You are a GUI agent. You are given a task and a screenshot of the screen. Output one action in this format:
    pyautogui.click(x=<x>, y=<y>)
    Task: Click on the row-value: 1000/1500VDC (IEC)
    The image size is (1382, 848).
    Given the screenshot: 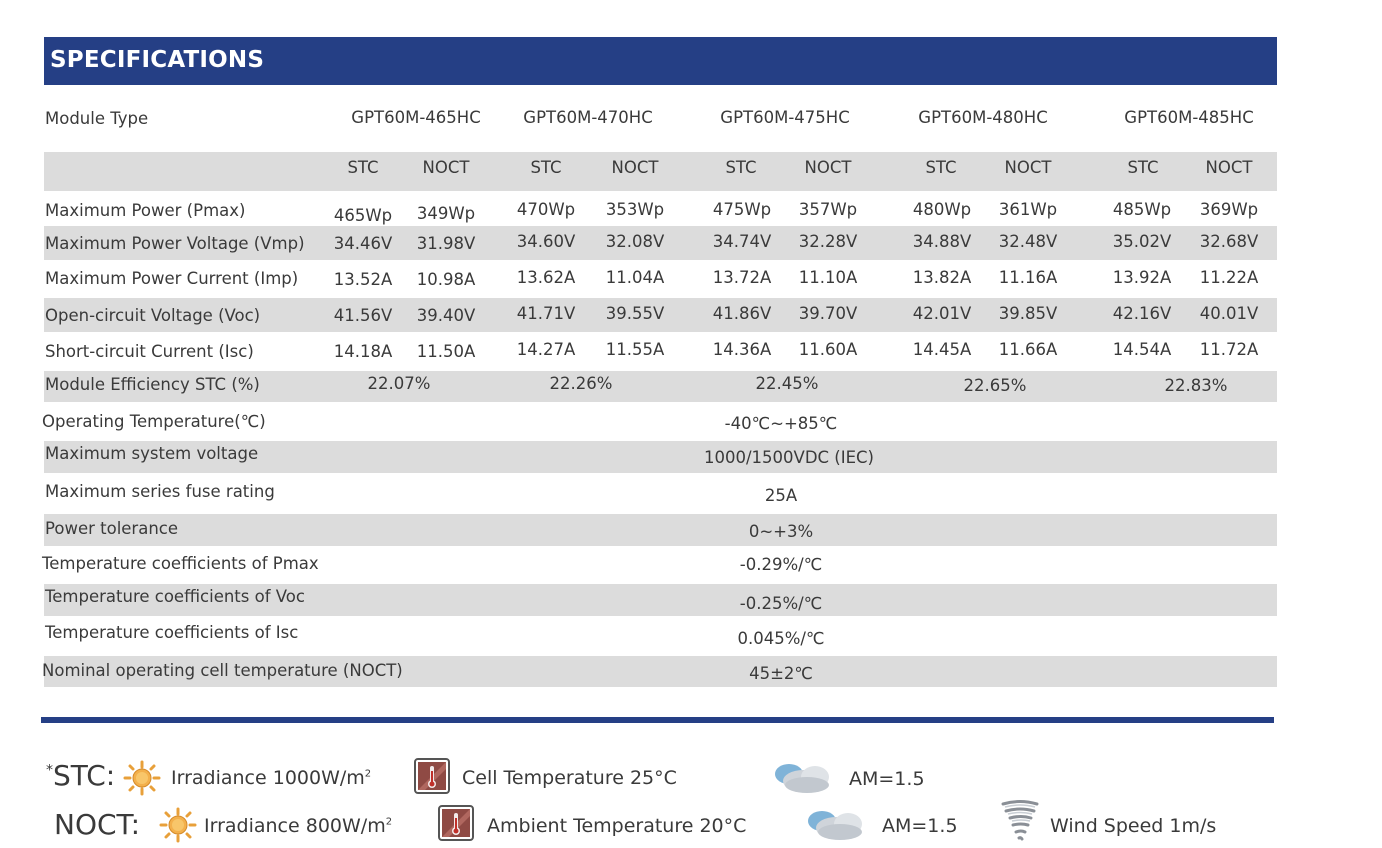 What is the action you would take?
    pyautogui.click(x=789, y=457)
    